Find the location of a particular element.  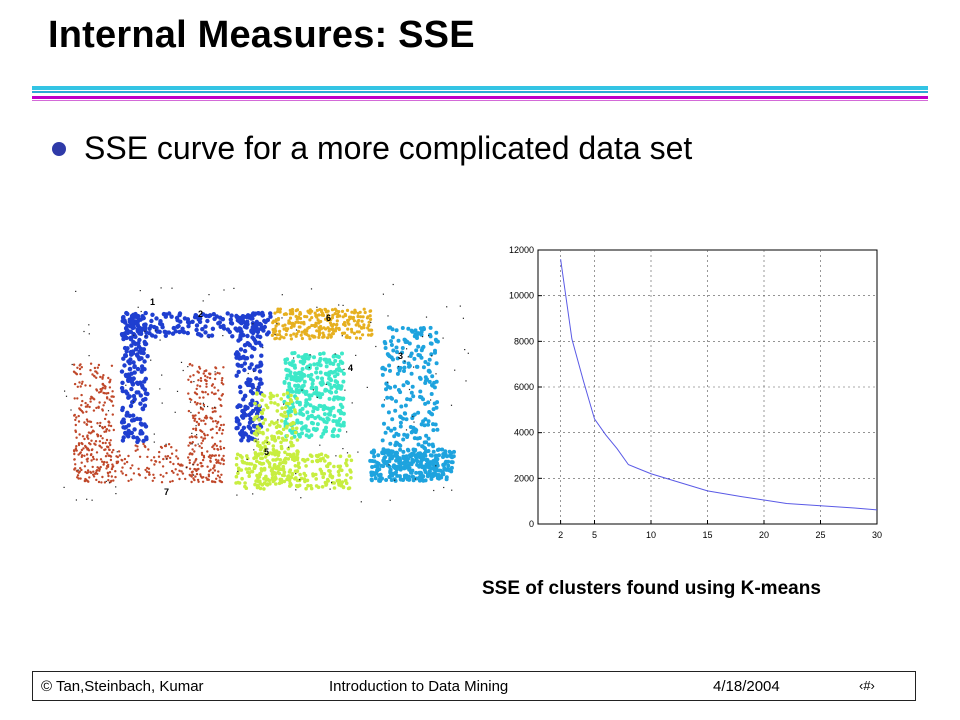

y-tick-label: 4000 is located at coordinates (524, 433).